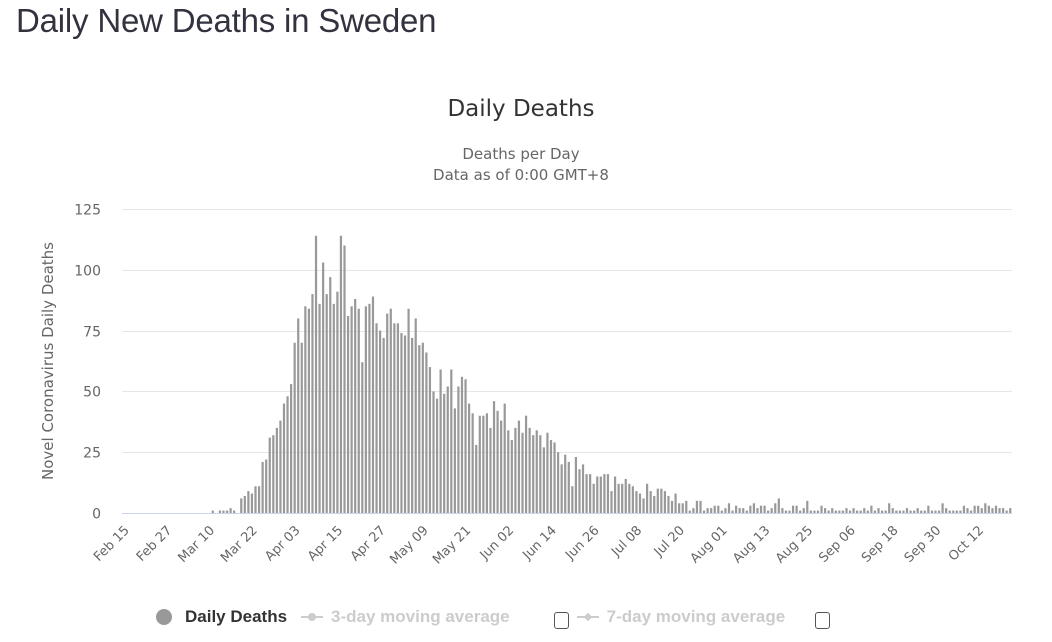 This screenshot has height=642, width=1052. I want to click on 3-day-average-checkbox, so click(561, 620).